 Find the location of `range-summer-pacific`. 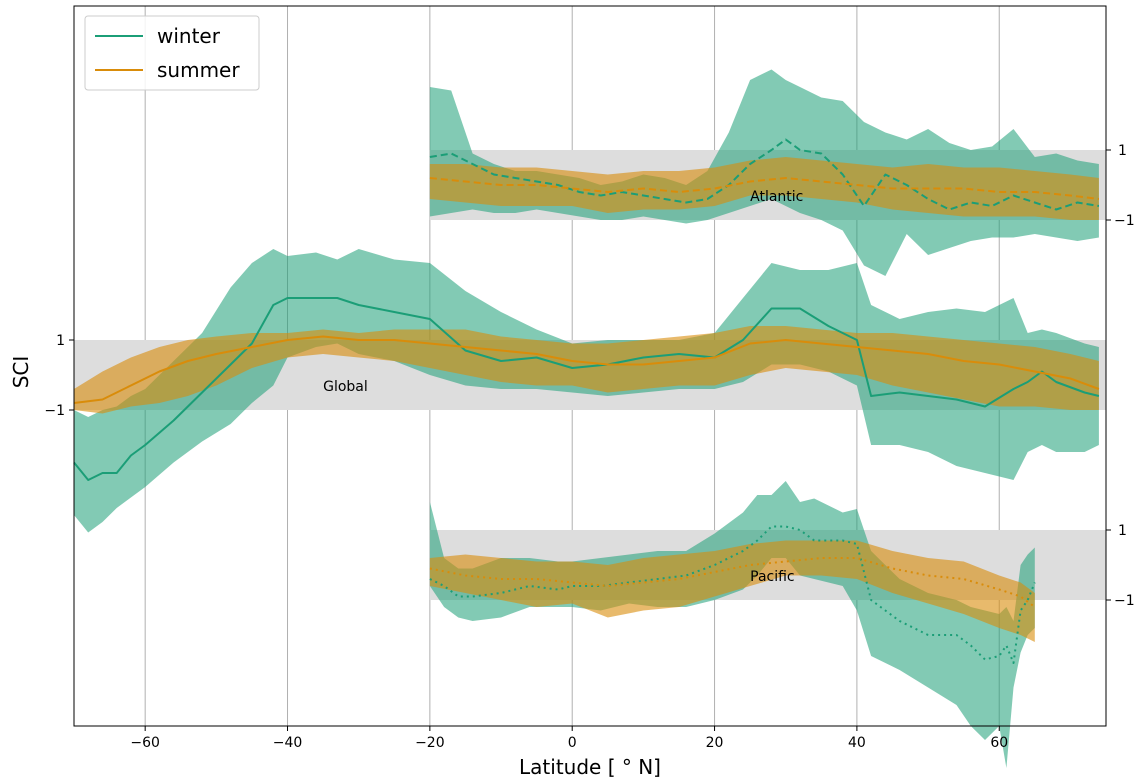

range-summer-pacific is located at coordinates (732, 591).